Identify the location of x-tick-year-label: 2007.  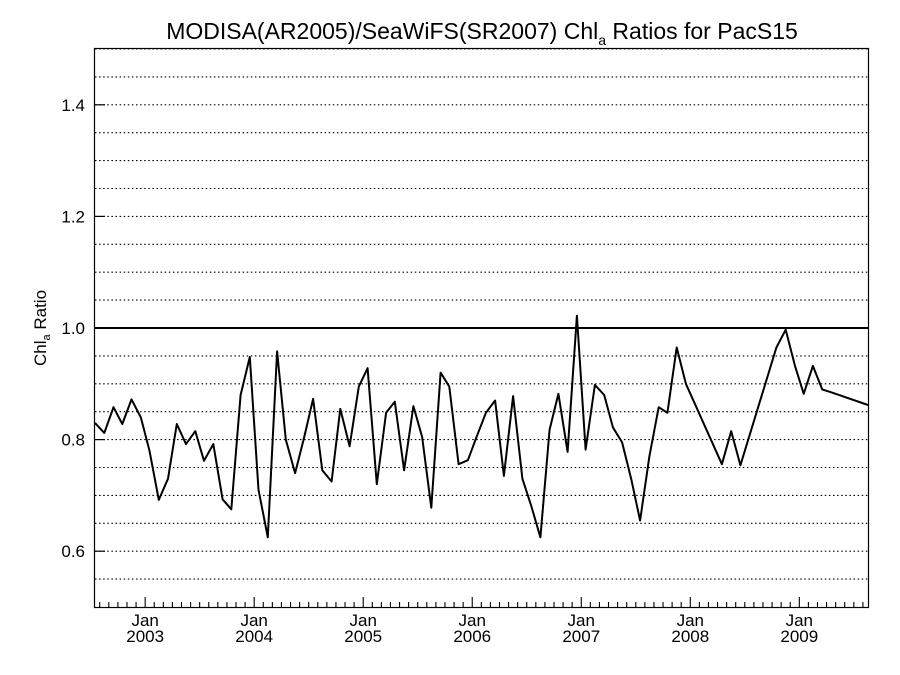
(581, 636).